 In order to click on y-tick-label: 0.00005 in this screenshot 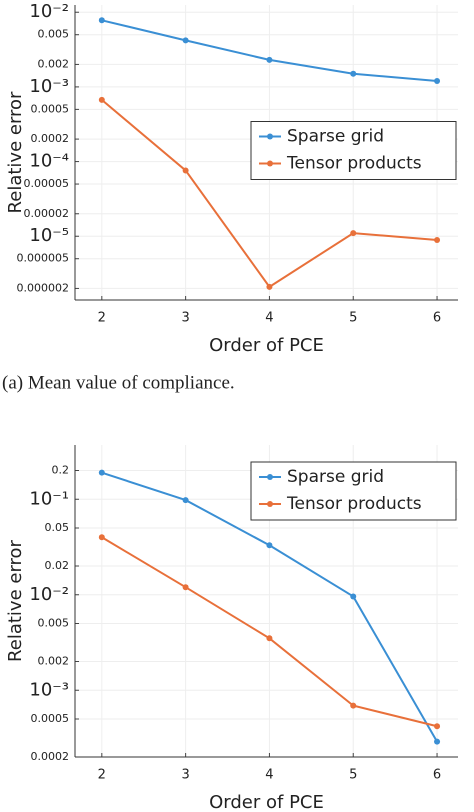, I will do `click(47, 183)`.